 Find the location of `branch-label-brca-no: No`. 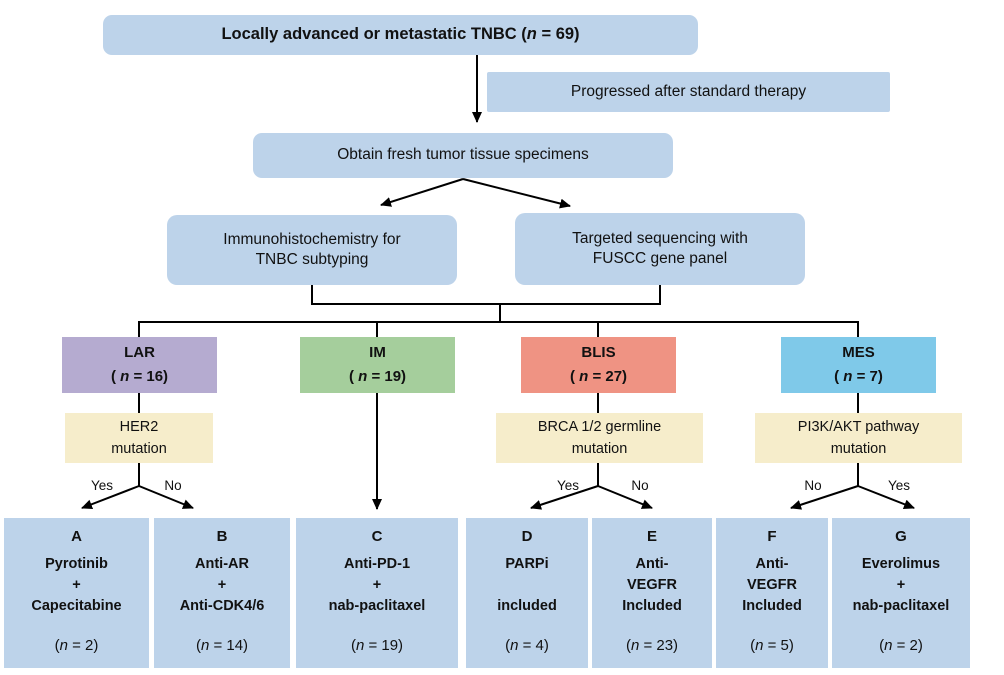

branch-label-brca-no: No is located at coordinates (640, 485).